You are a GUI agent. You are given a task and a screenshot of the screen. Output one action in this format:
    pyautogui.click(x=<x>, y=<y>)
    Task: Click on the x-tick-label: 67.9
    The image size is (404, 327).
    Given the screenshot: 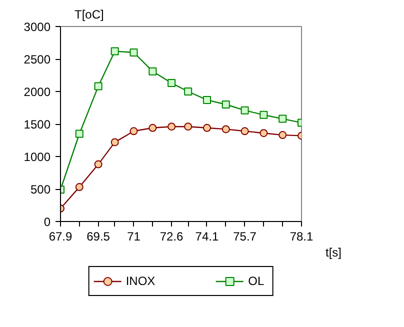 What is the action you would take?
    pyautogui.click(x=60, y=237)
    